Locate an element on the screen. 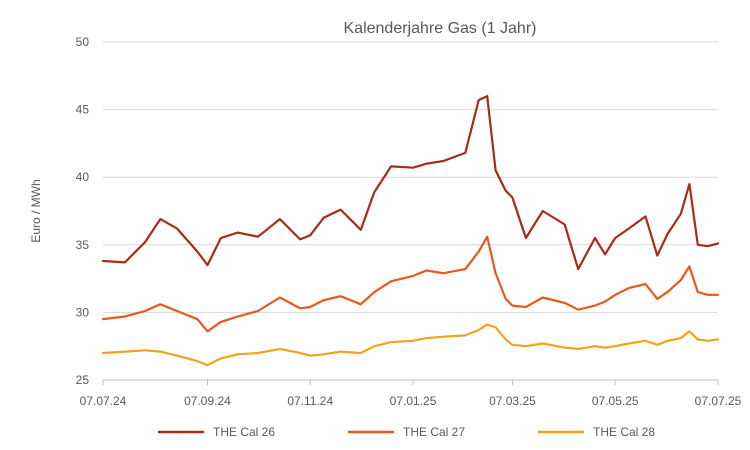 The image size is (750, 450). legend: THE Cal 26 THE Cal 27 THE Cal 28 is located at coordinates (406, 432).